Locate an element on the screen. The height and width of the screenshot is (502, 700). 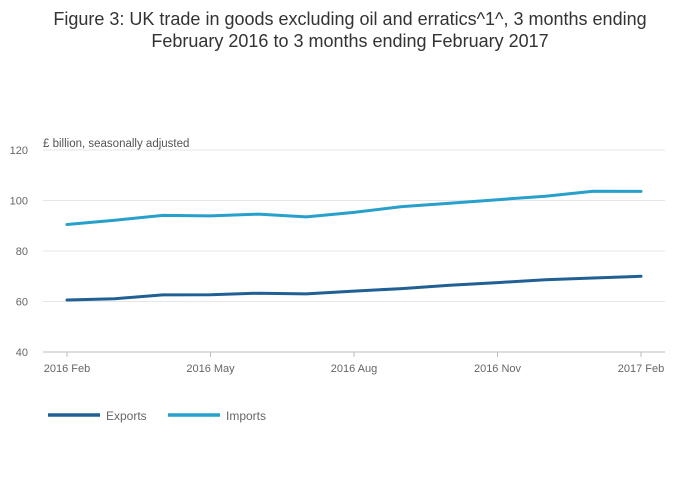
y-axis: 40 60 80 100 120 is located at coordinates (19, 252).